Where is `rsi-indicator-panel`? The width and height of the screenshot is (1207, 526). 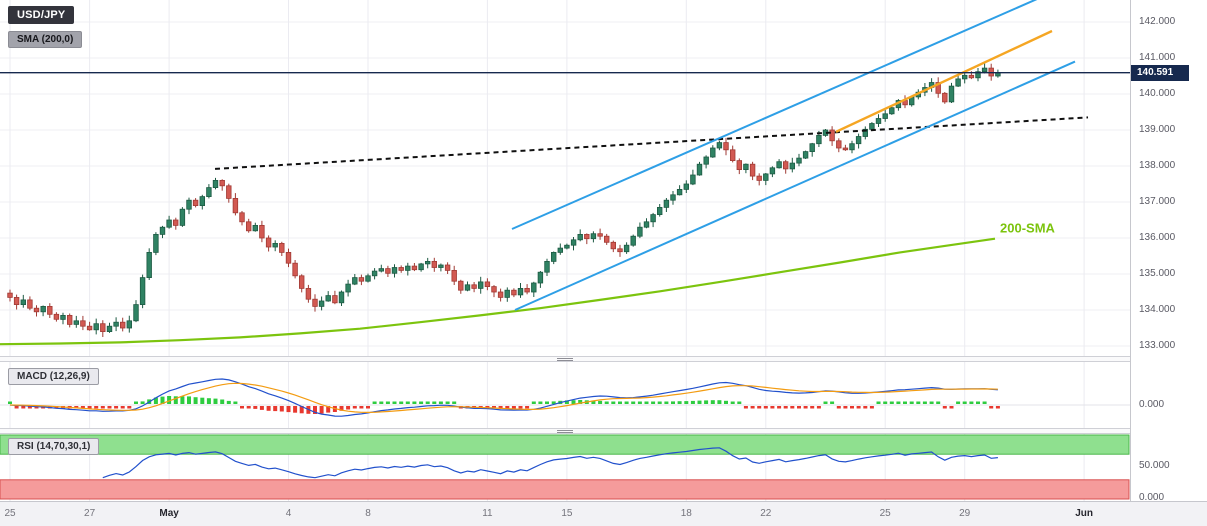 rsi-indicator-panel is located at coordinates (565, 467).